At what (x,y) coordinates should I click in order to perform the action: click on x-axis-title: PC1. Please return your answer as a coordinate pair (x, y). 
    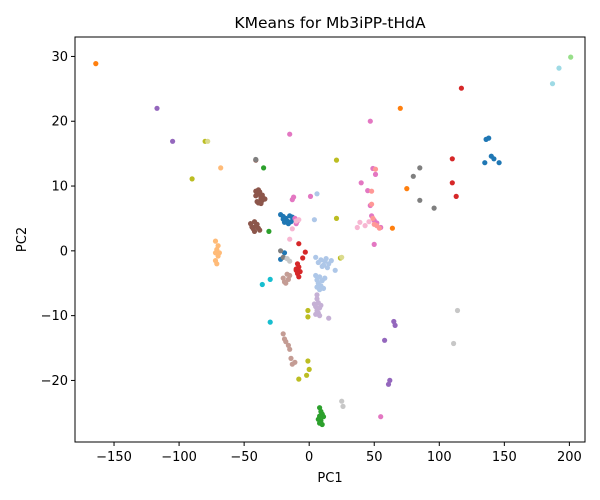
    Looking at the image, I should click on (329, 478).